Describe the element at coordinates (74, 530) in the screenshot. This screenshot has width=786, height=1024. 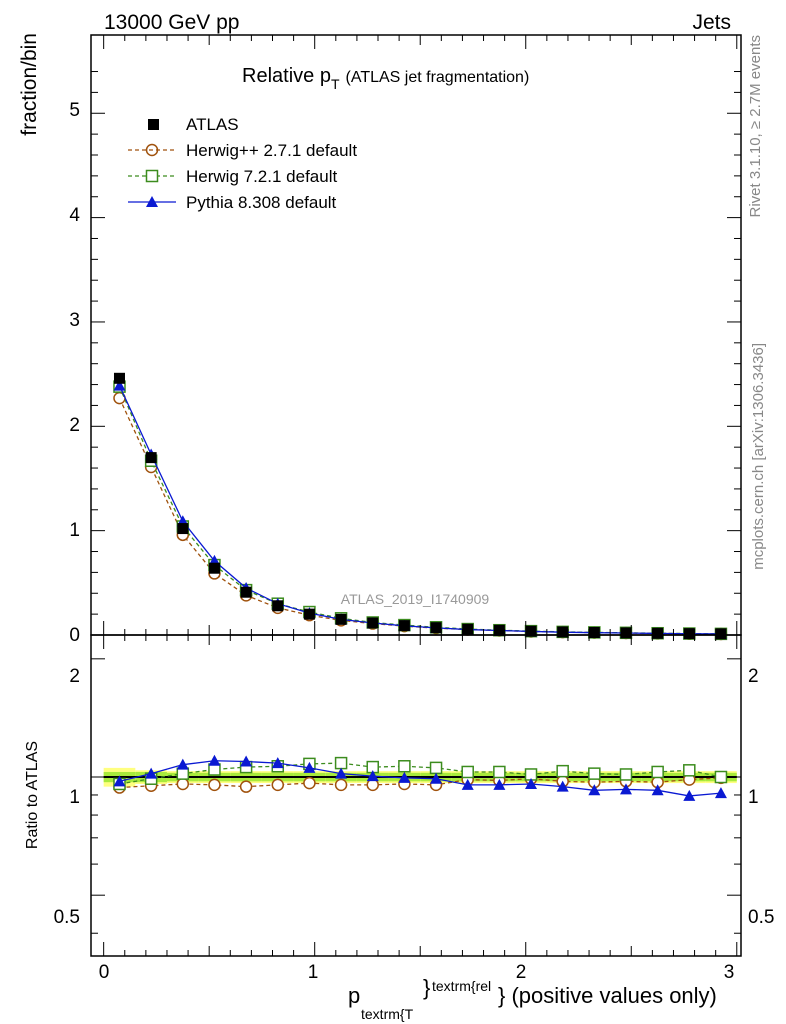
I see `main-ytick-label: 1` at that location.